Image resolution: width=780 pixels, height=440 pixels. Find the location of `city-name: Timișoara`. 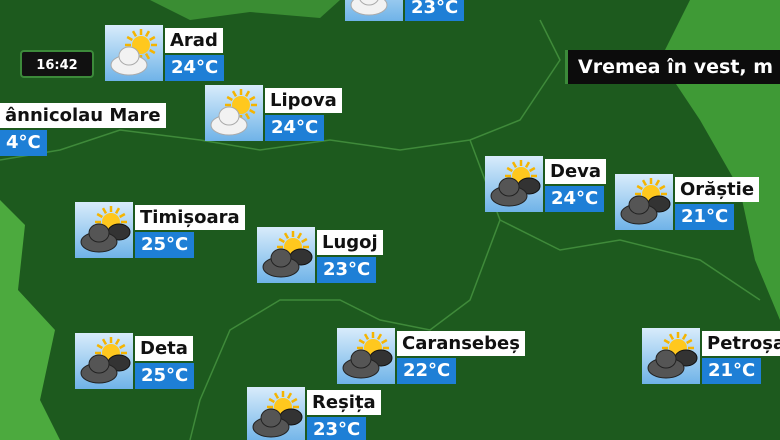

city-name: Timișoara is located at coordinates (190, 217).